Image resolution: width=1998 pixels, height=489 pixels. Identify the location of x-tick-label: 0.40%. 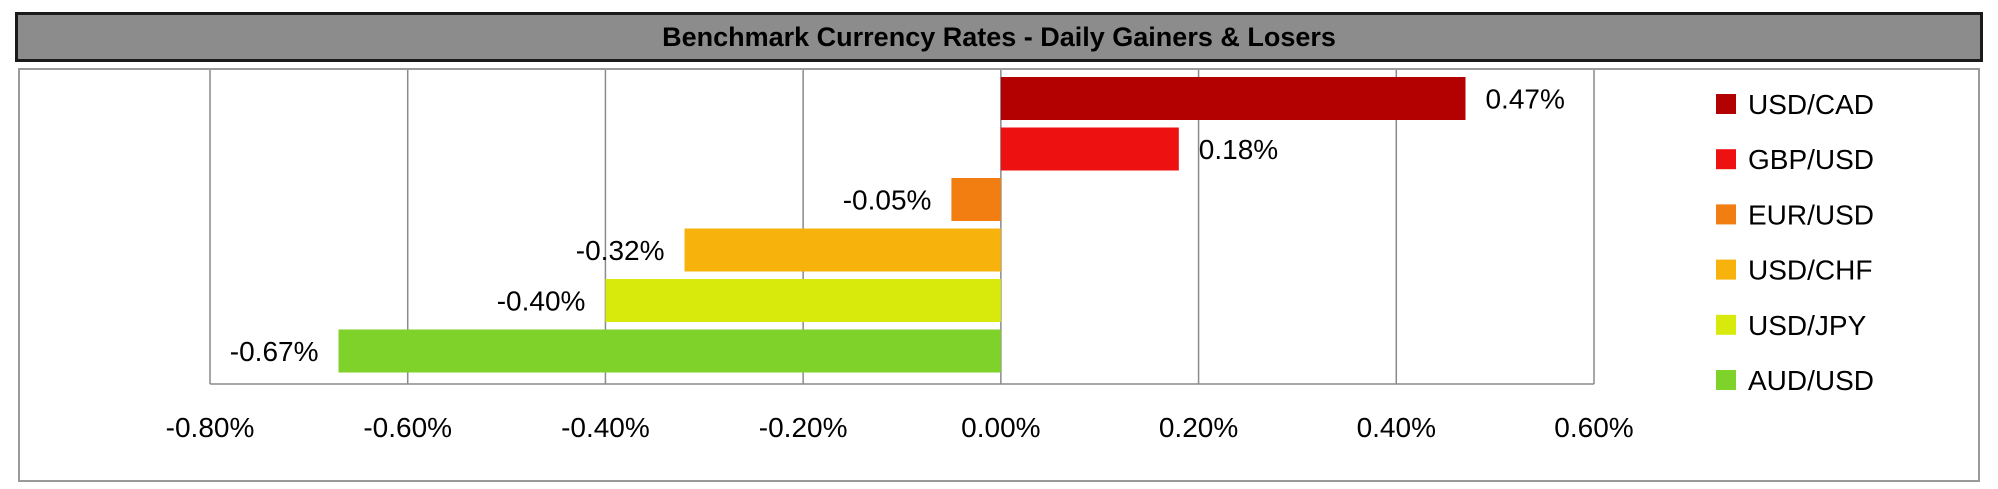
(1396, 427).